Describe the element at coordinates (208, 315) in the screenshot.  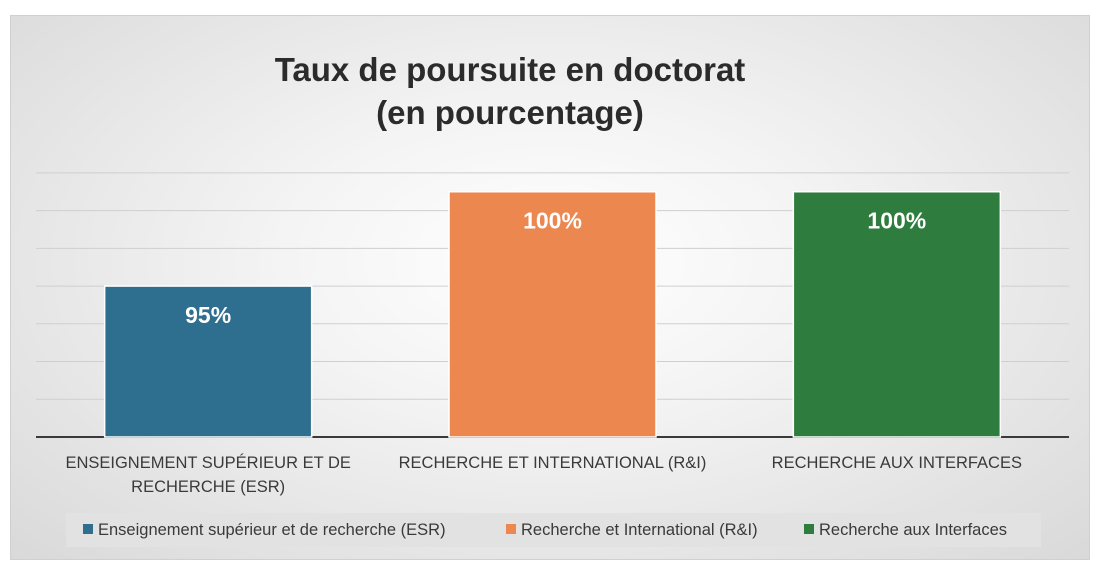
I see `data-label-1: 95%` at that location.